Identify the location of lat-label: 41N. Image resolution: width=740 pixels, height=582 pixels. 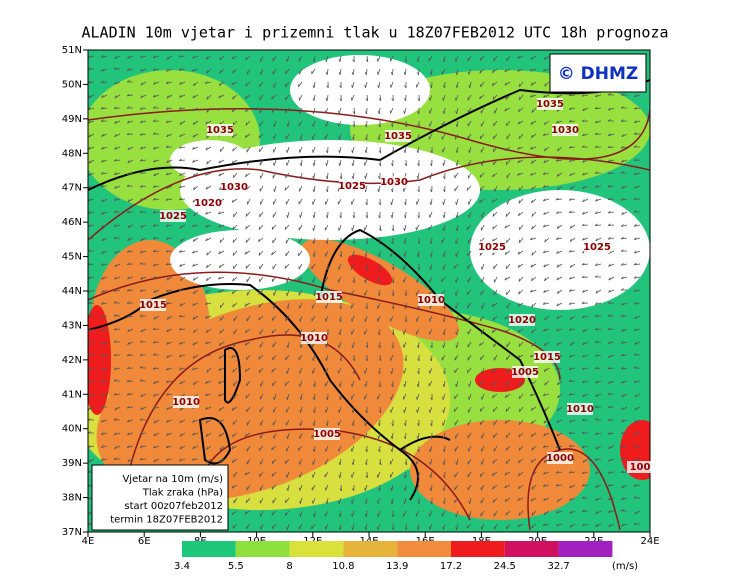
(72, 394).